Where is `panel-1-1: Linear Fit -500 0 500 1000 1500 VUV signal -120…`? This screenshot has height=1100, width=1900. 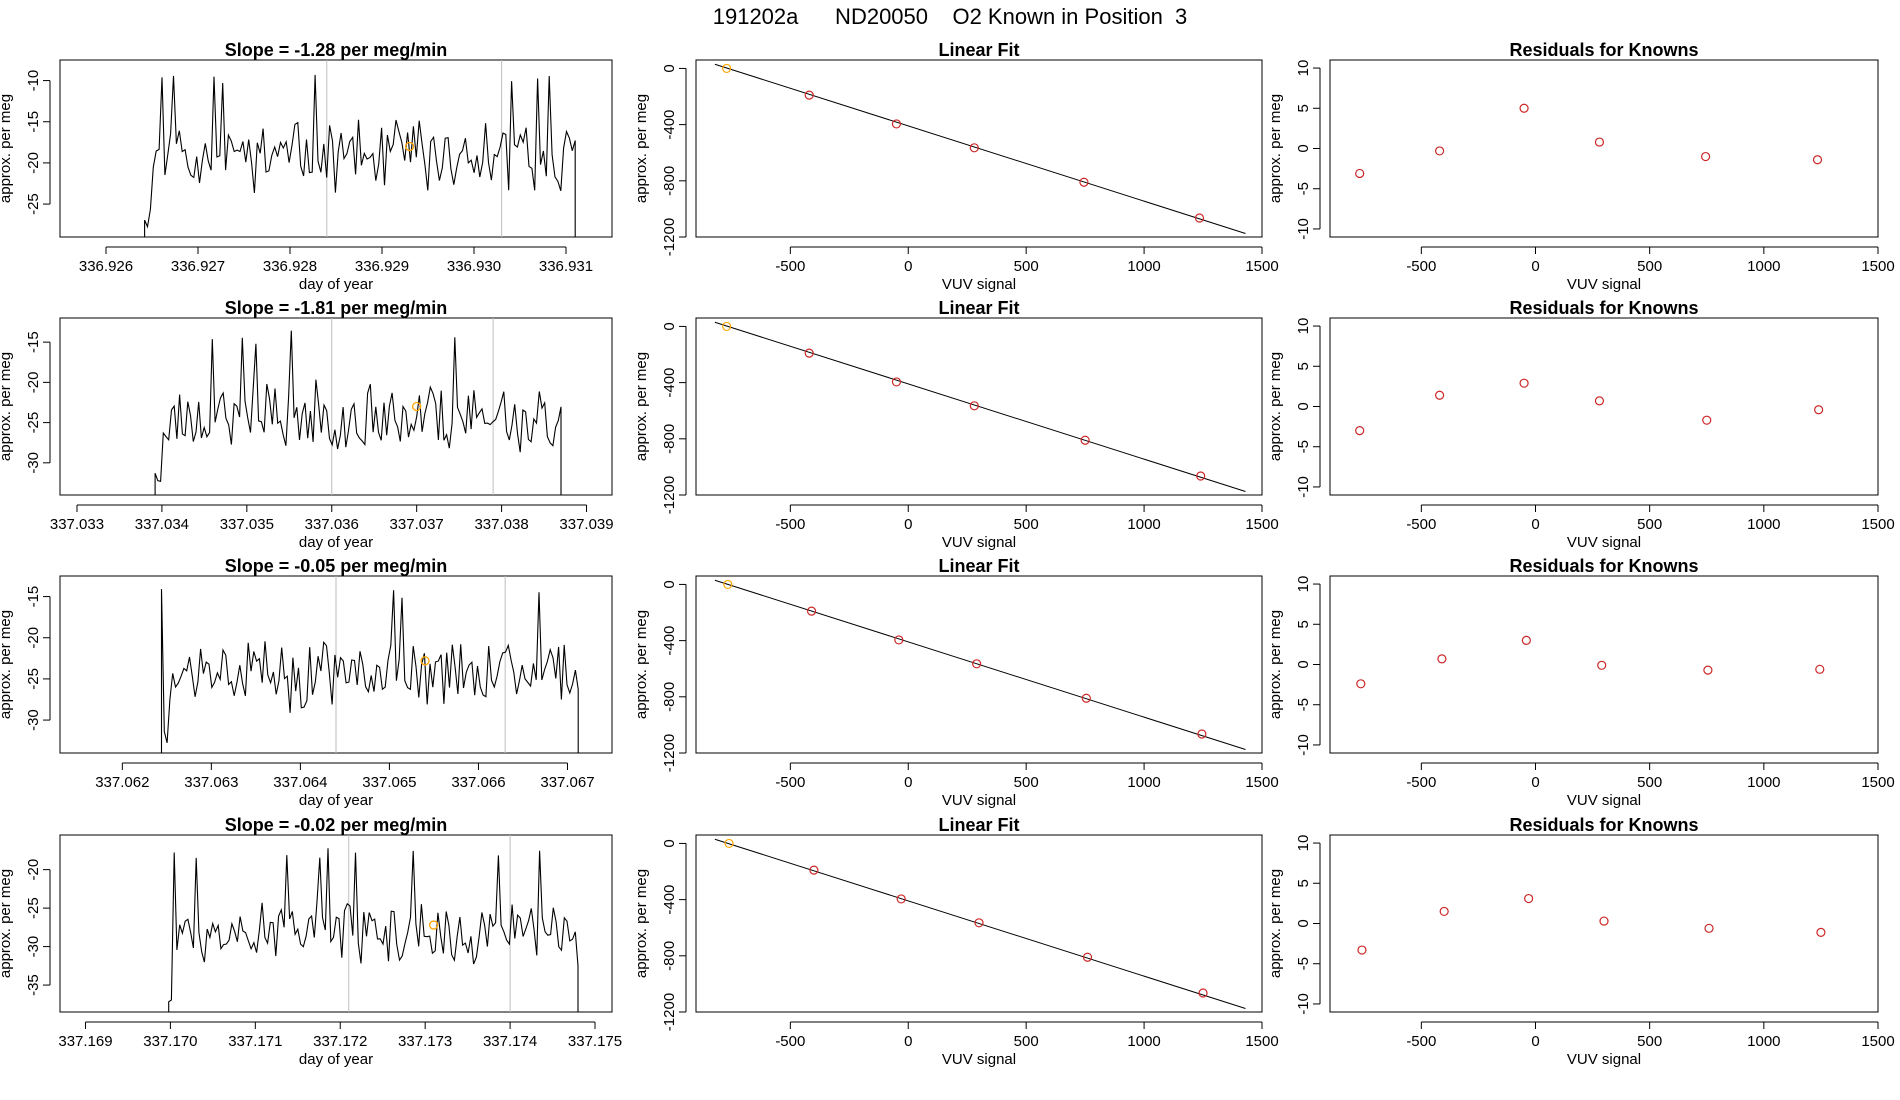
panel-1-1: Linear Fit -500 0 500 1000 1500 VUV signal -120… is located at coordinates (956, 424).